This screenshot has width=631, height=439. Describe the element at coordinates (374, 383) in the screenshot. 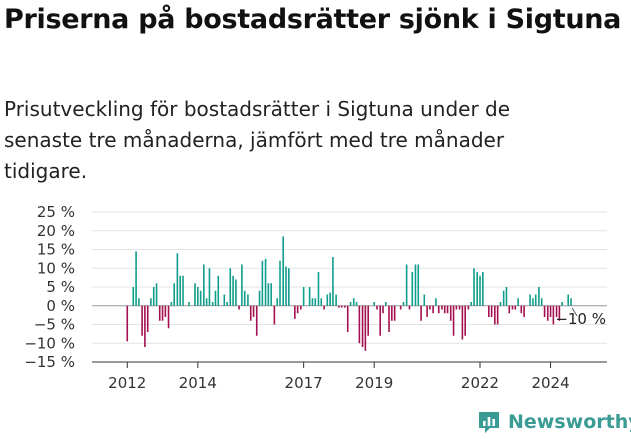

I see `x-tick-label: 2019` at that location.